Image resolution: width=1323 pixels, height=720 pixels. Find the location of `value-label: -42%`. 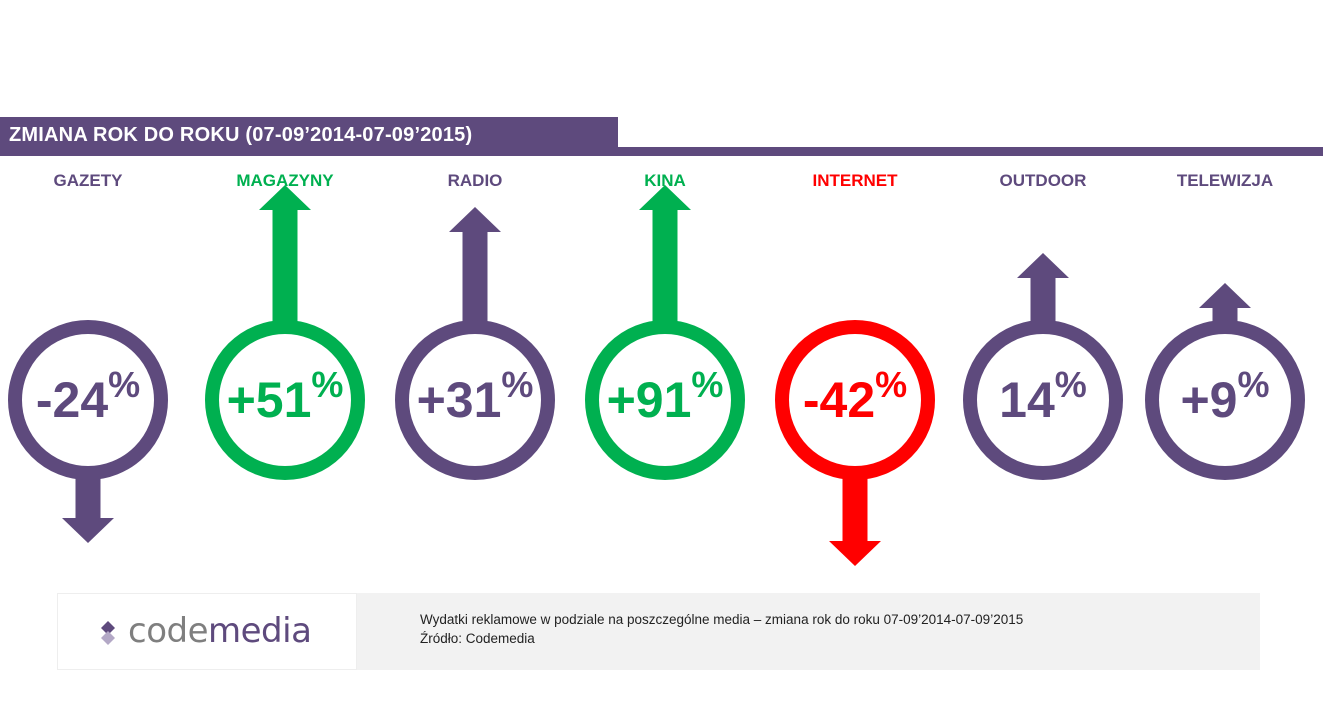

value-label: -42% is located at coordinates (855, 396).